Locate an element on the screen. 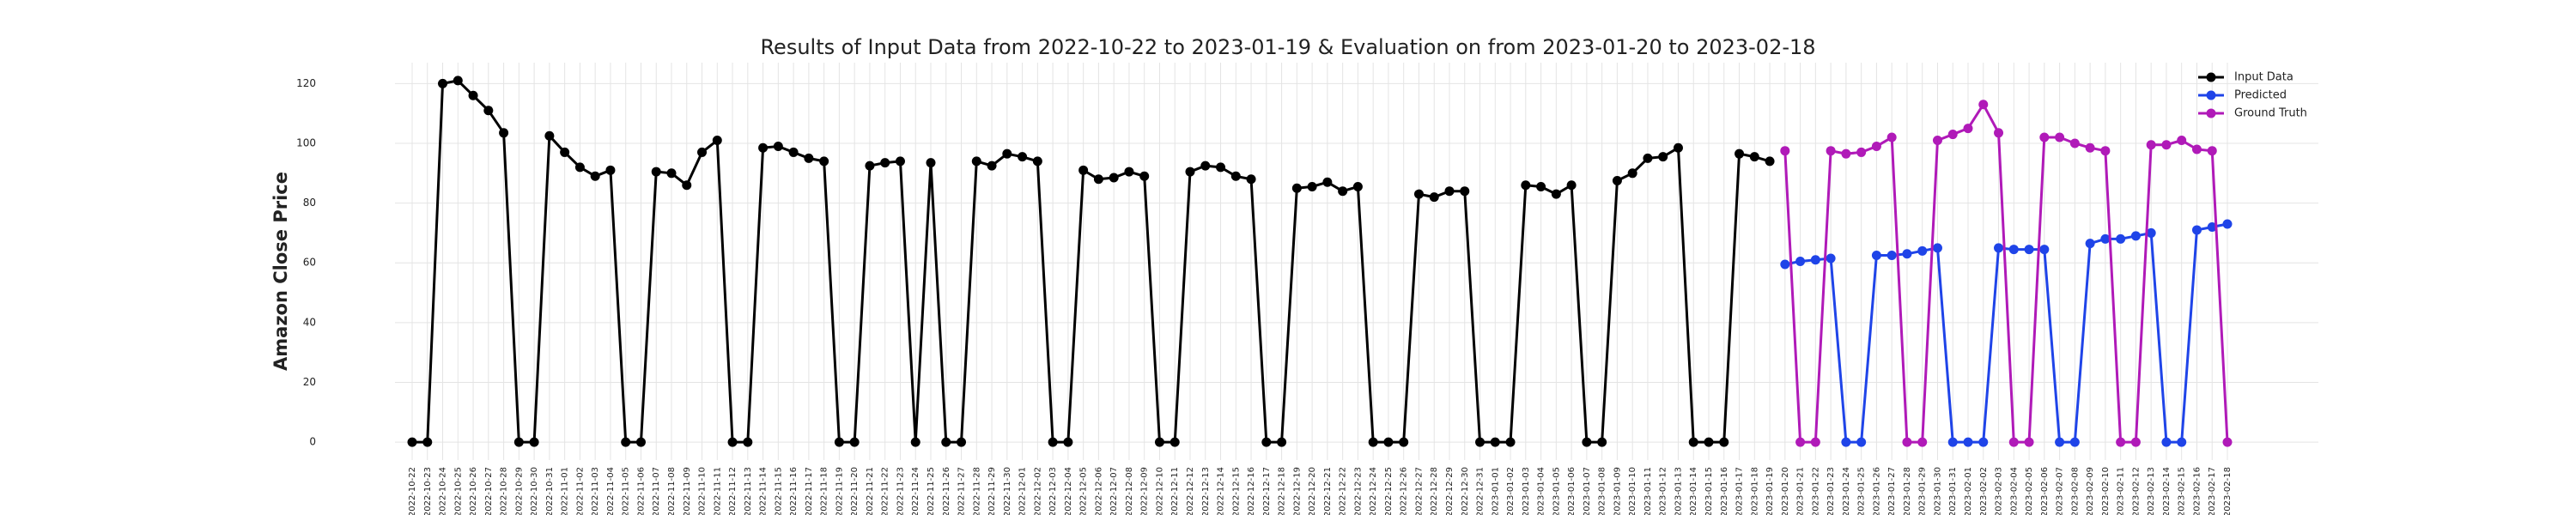 Image resolution: width=2576 pixels, height=515 pixels. x-tick-label: 2022-11-24 is located at coordinates (915, 491).